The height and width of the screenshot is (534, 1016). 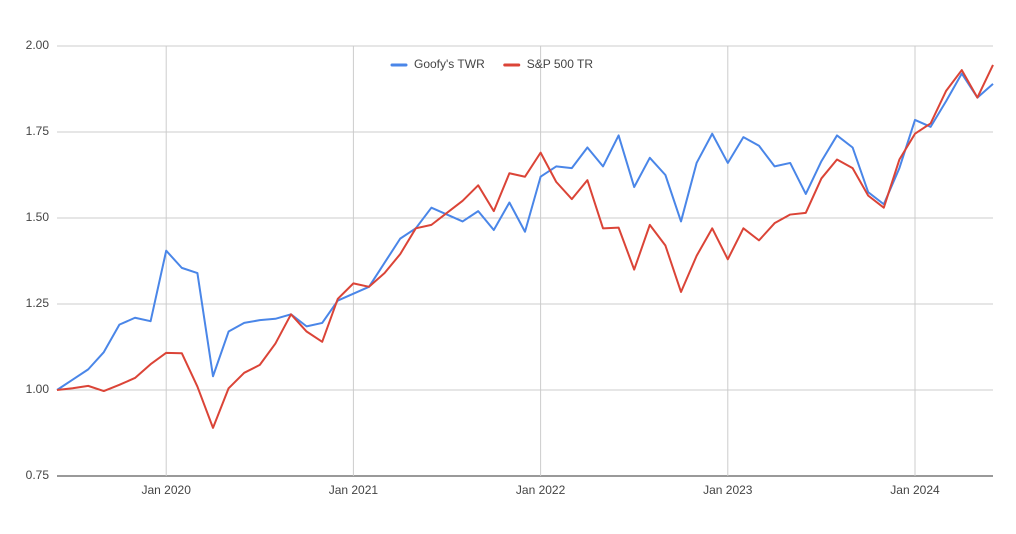 I want to click on x-tick-label: Jan 2024, so click(x=915, y=490).